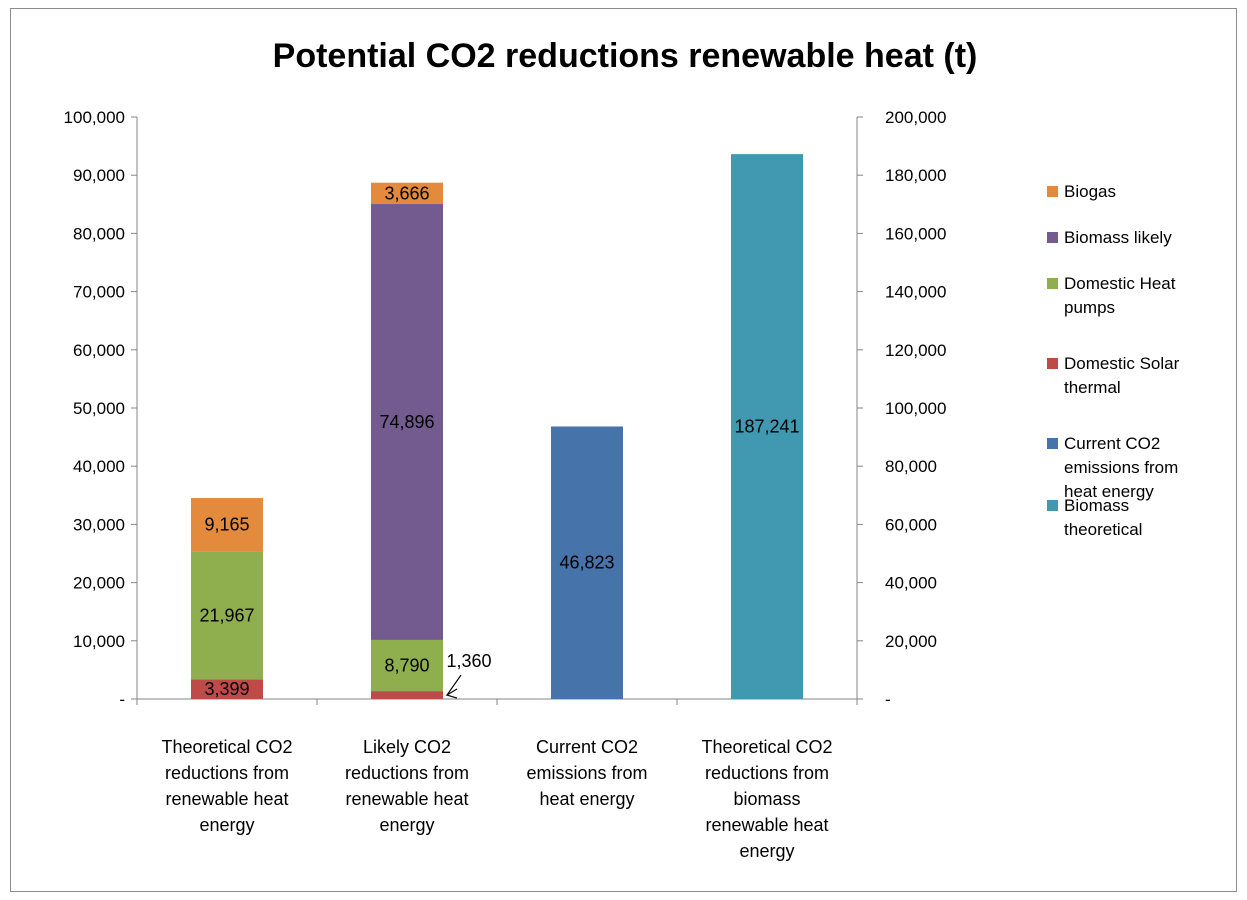 This screenshot has width=1247, height=900. What do you see at coordinates (911, 583) in the screenshot?
I see `right-tick-label: 40,000` at bounding box center [911, 583].